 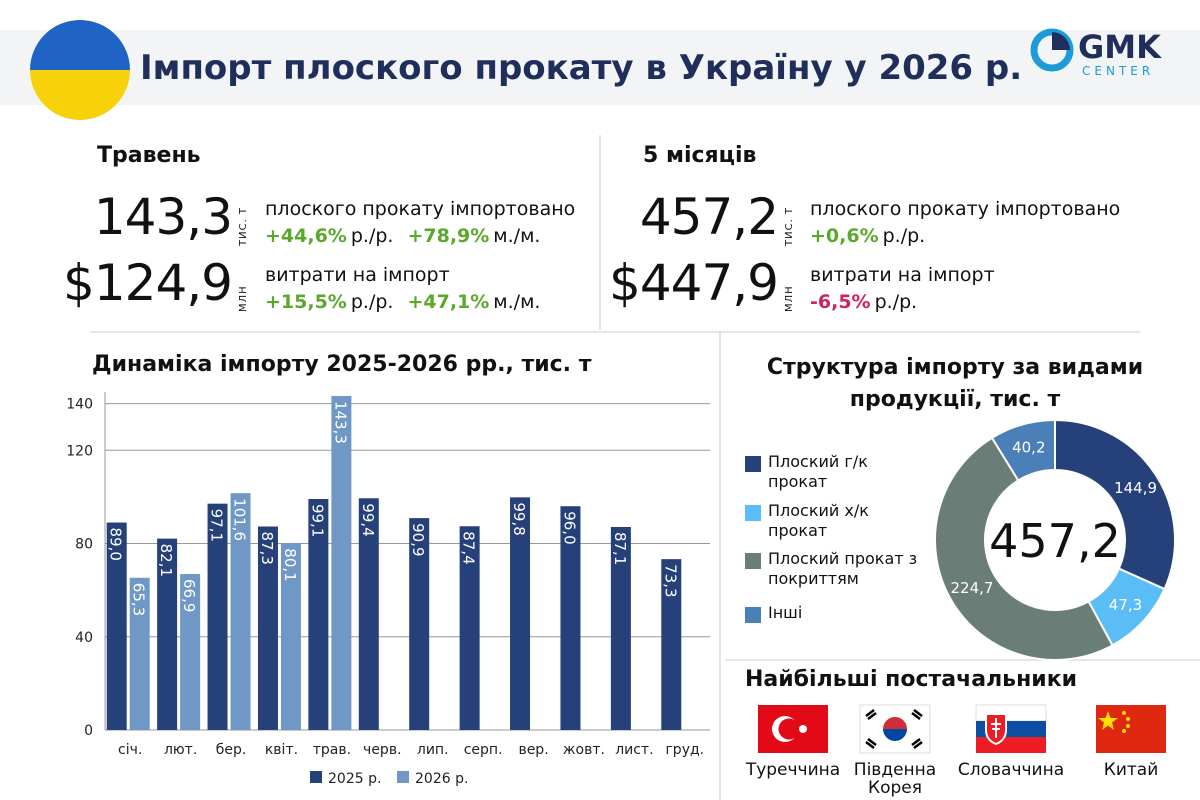 What do you see at coordinates (1125, 605) in the screenshot?
I see `value-label: 47,3` at bounding box center [1125, 605].